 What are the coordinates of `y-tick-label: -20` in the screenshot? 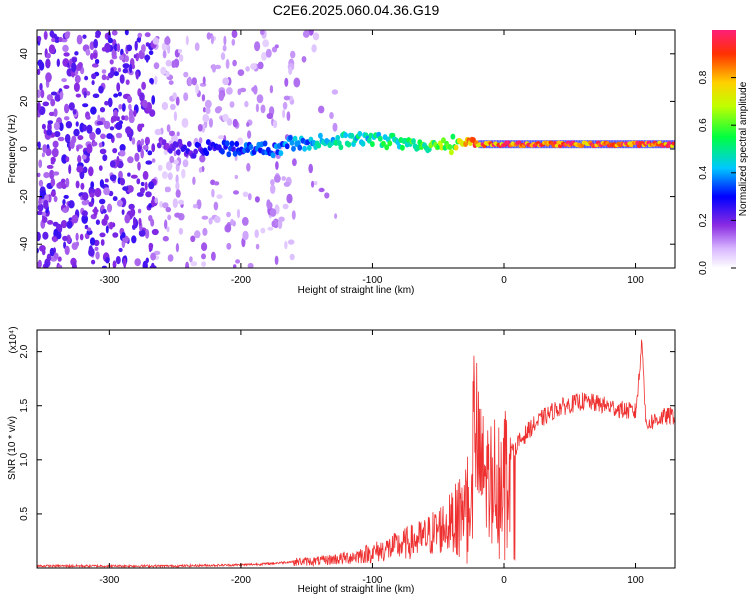 It's located at (24, 196).